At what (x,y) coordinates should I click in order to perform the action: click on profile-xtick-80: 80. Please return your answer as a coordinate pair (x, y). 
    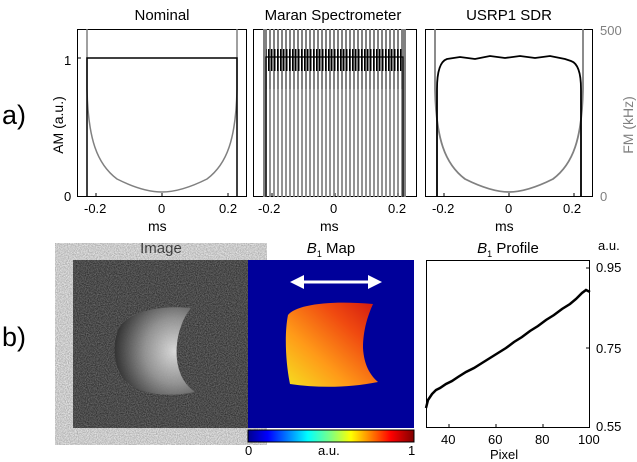
    Looking at the image, I should click on (542, 439).